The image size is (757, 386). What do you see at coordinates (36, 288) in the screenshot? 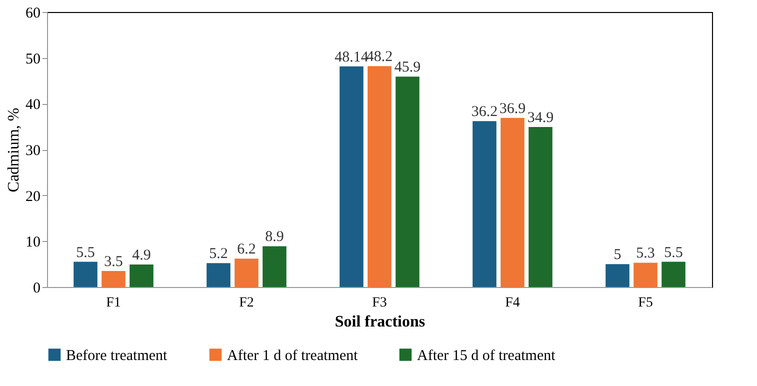
I see `y-tick-label: 0` at bounding box center [36, 288].